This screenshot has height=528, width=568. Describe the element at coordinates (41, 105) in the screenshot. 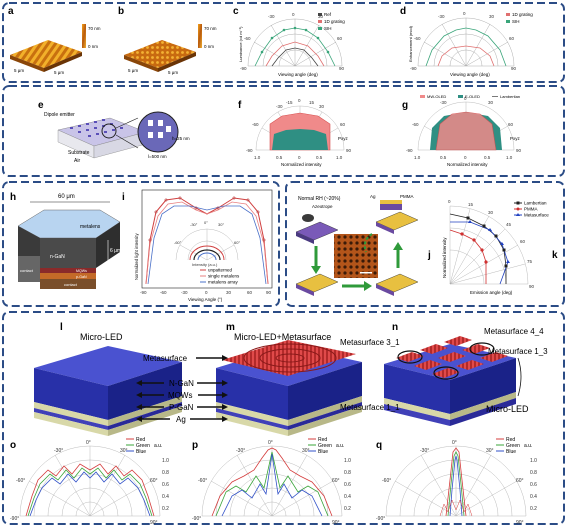

I see `panel-e-letter: e` at that location.